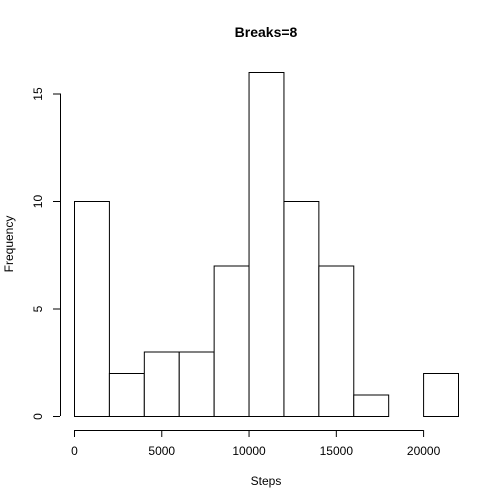  Describe the element at coordinates (337, 451) in the screenshot. I see `x-tick-label: 15000` at that location.